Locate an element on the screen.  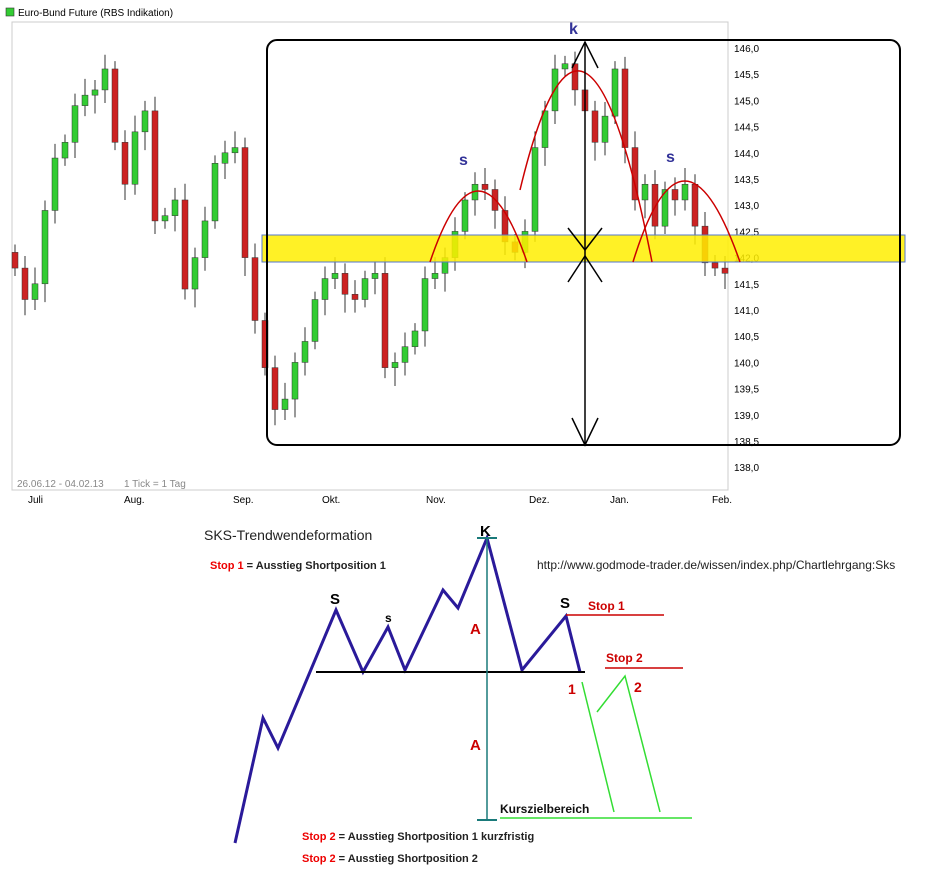
y-tick-label: 139,0 is located at coordinates (746, 416).